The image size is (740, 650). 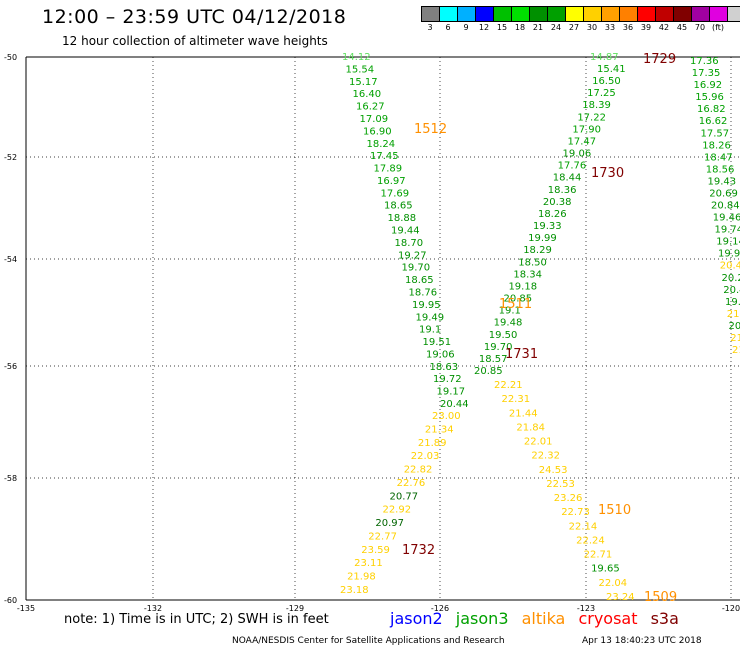 I want to click on swh-value: 19.1, so click(x=510, y=311).